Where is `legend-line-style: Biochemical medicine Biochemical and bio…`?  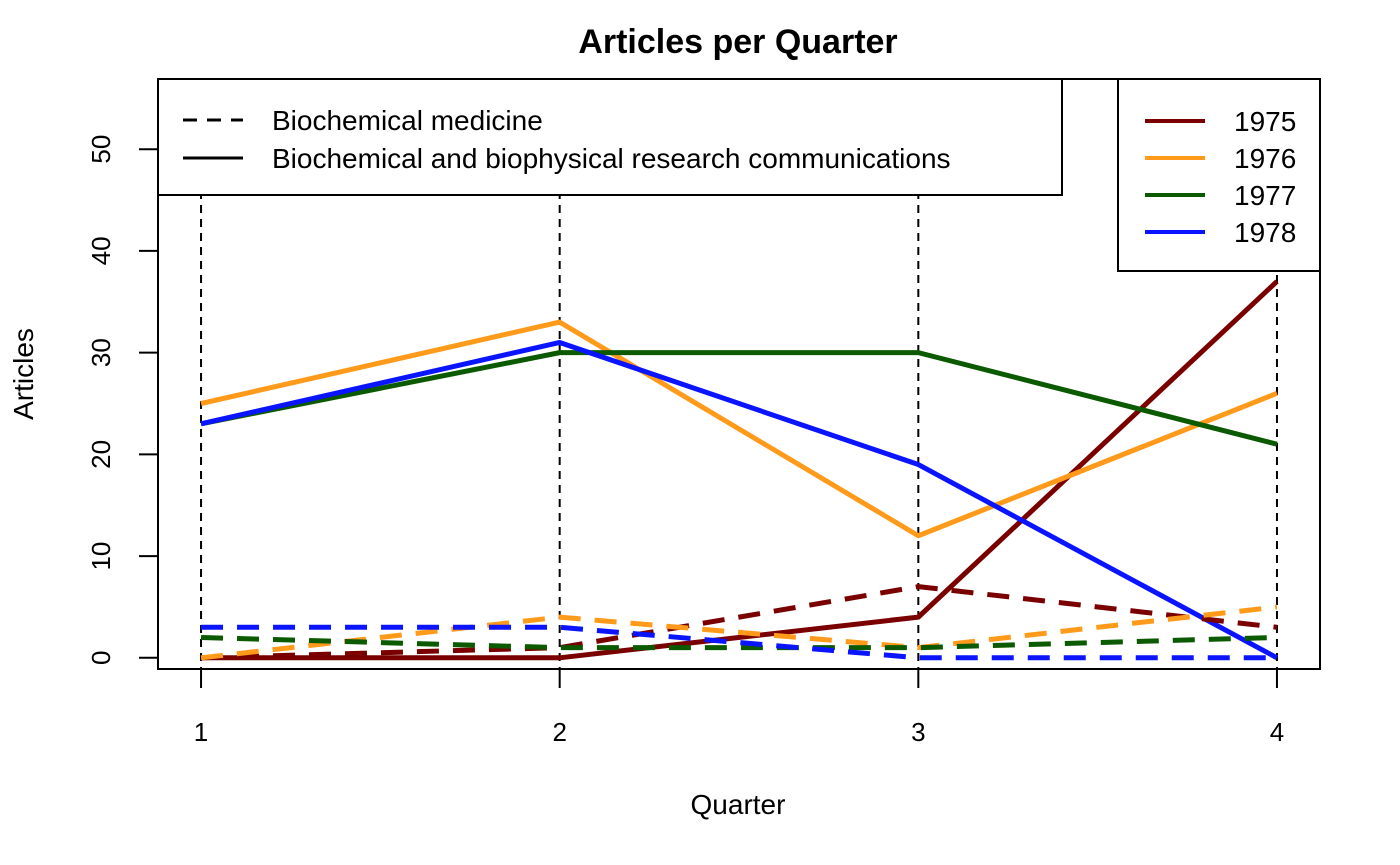 legend-line-style: Biochemical medicine Biochemical and bio… is located at coordinates (610, 137).